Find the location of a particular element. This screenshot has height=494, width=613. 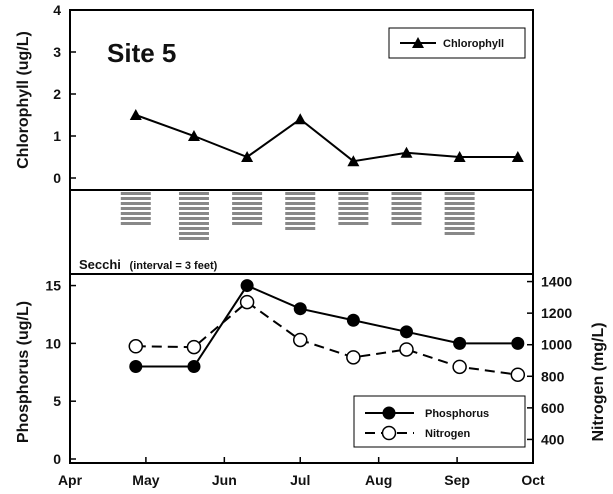

nitrogen-axis-title: Nitrogen (mg/L) is located at coordinates (598, 381).